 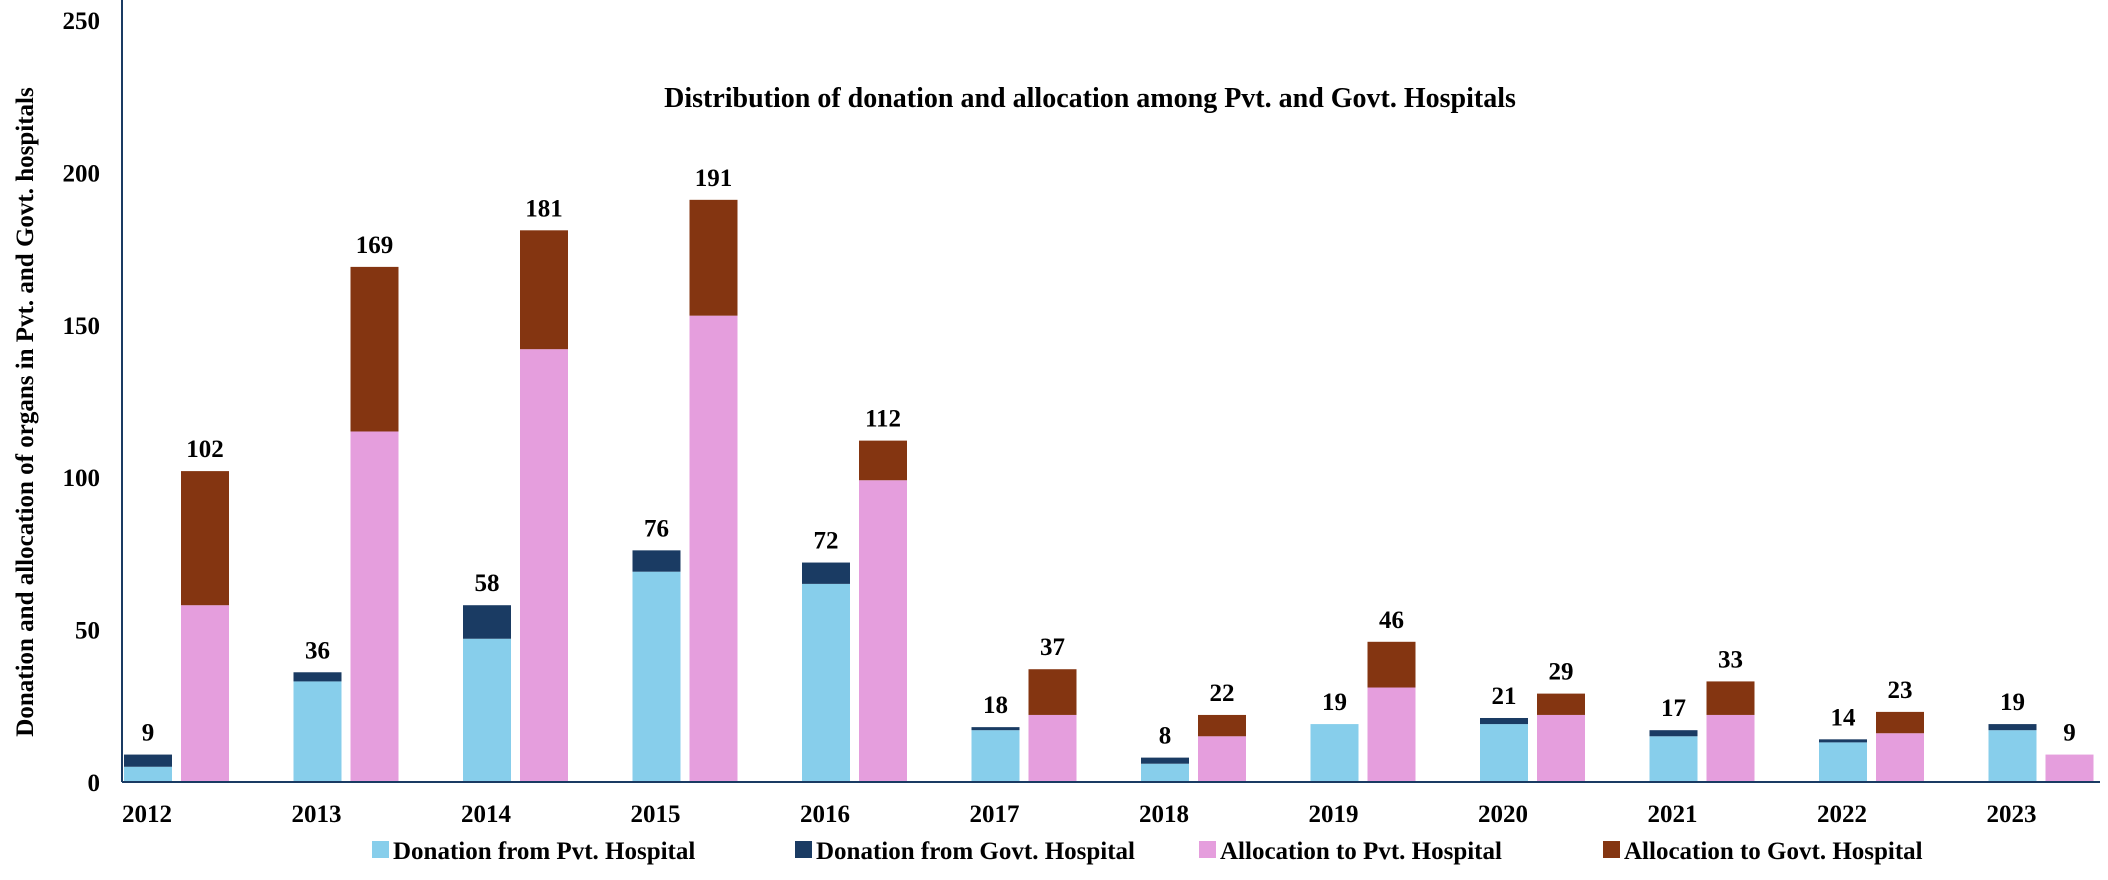 I want to click on legend-item: Allocation to Govt. Hospital, so click(x=1763, y=851).